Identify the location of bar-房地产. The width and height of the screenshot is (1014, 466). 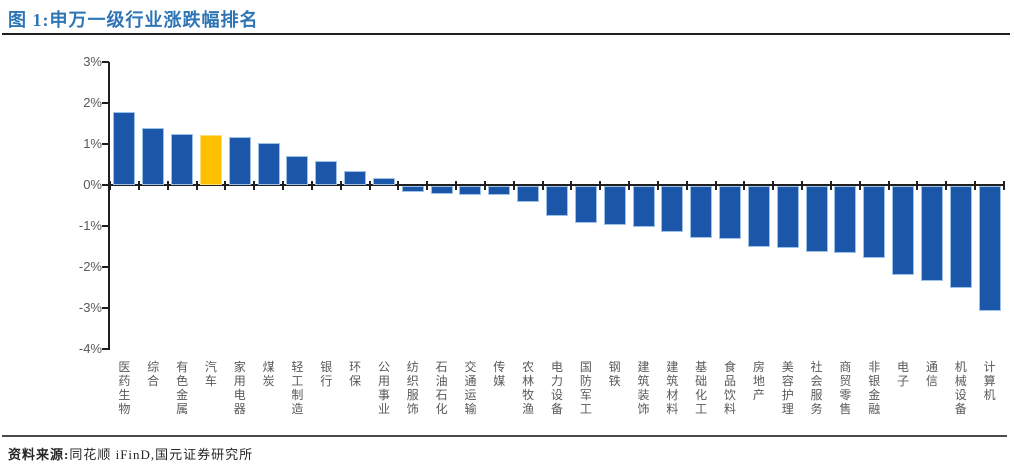
(758, 216).